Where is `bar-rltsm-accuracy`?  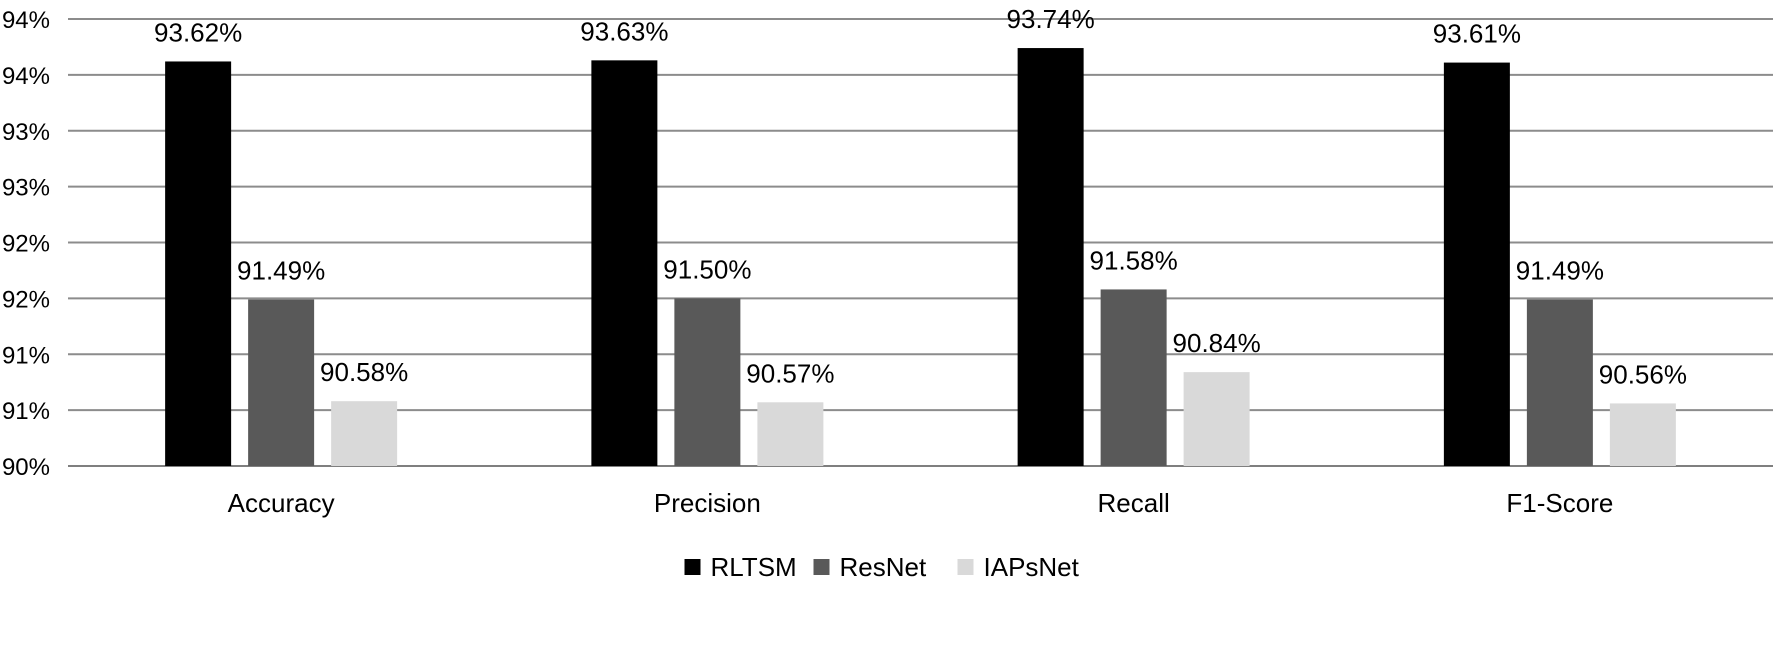
bar-rltsm-accuracy is located at coordinates (198, 264).